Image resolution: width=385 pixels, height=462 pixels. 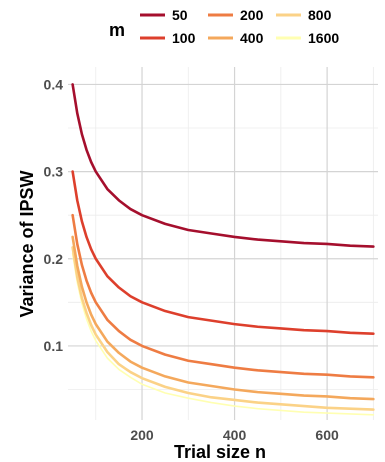 I want to click on legend: m 50 100 200 400 800 1600, so click(x=224, y=26).